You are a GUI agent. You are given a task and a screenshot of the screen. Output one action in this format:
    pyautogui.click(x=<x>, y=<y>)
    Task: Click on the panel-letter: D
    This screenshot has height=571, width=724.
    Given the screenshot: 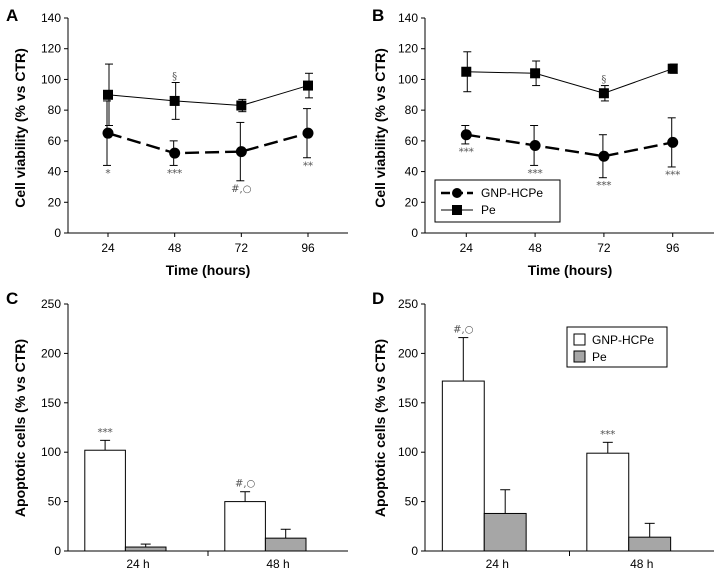 What is the action you would take?
    pyautogui.click(x=378, y=298)
    